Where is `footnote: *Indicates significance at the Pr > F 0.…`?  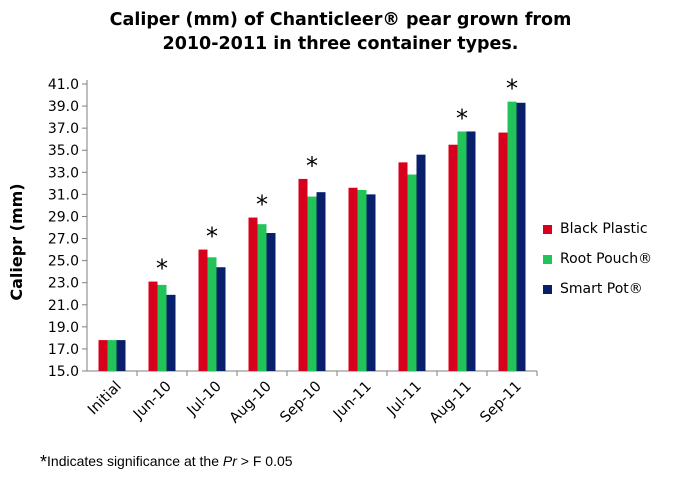
footnote: *Indicates significance at the Pr > F 0.… is located at coordinates (166, 462).